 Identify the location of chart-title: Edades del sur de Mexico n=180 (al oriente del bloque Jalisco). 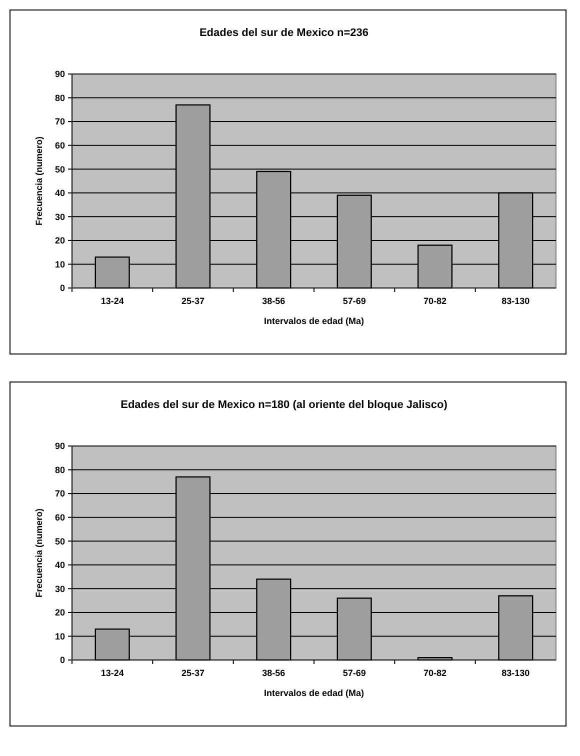
(284, 405).